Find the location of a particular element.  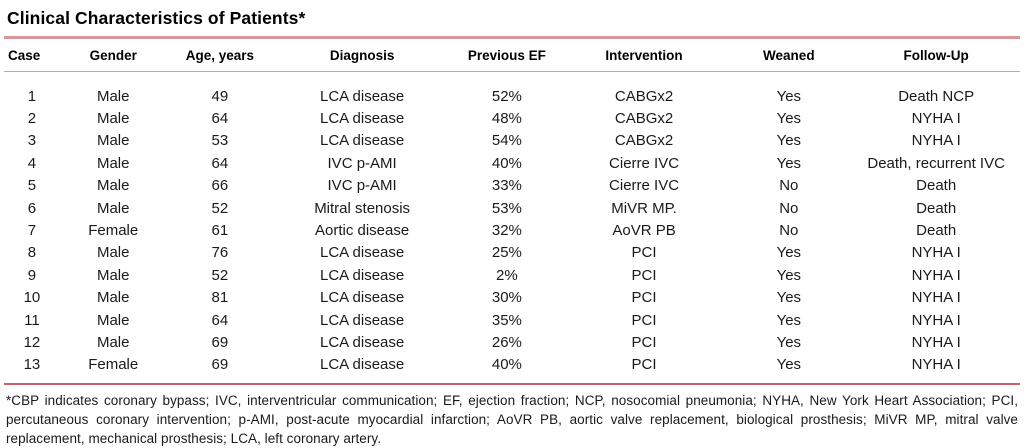

table-cell: 76 is located at coordinates (220, 253).